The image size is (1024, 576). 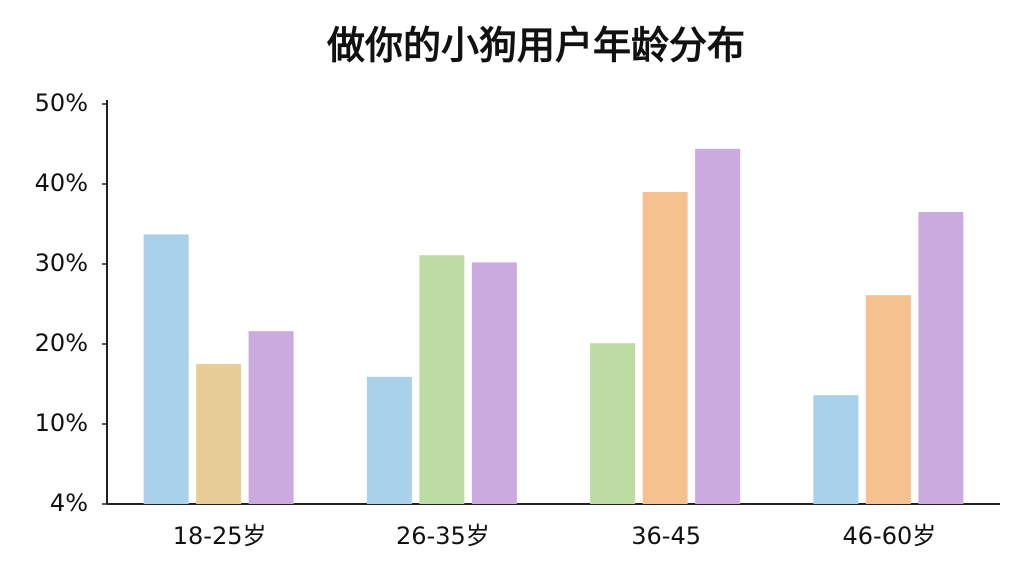 I want to click on y-tick-label: 10%, so click(x=61, y=423).